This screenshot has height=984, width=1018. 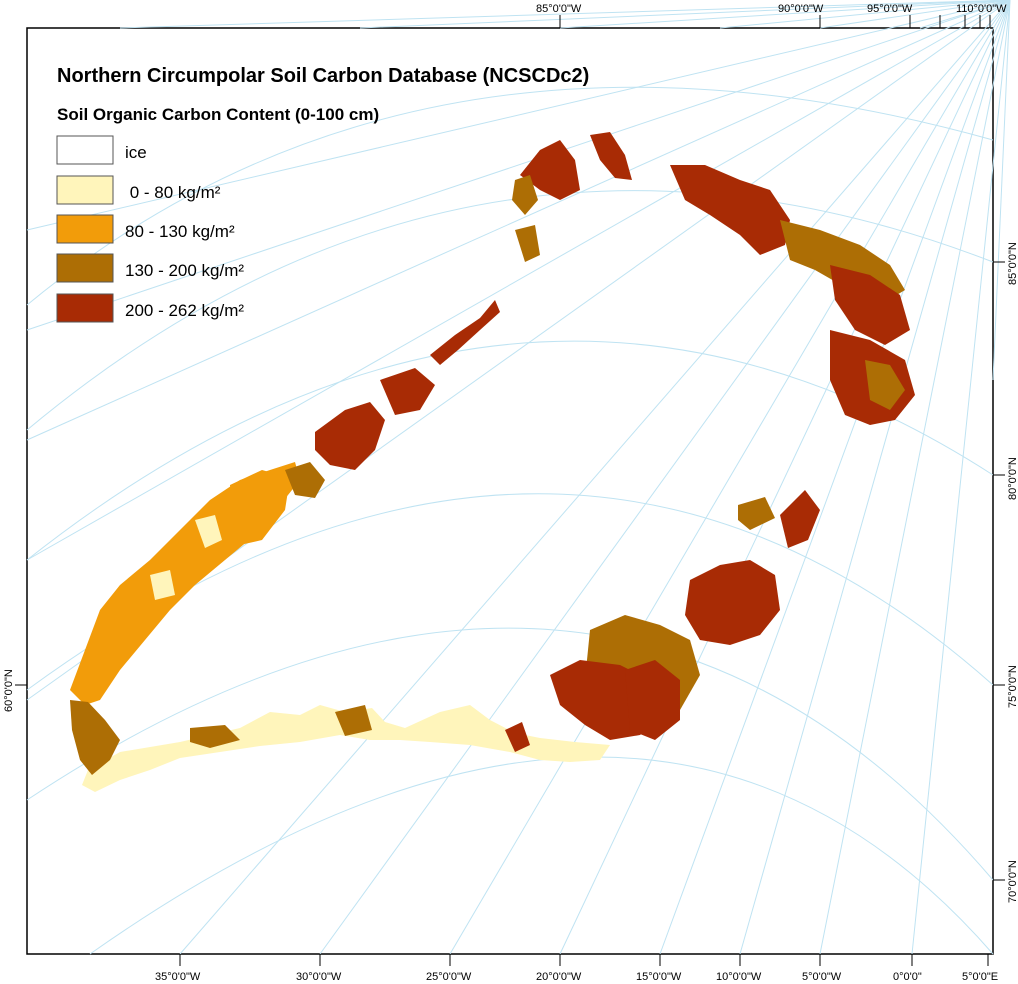 I want to click on region-west-coast-islands, so click(x=260, y=507).